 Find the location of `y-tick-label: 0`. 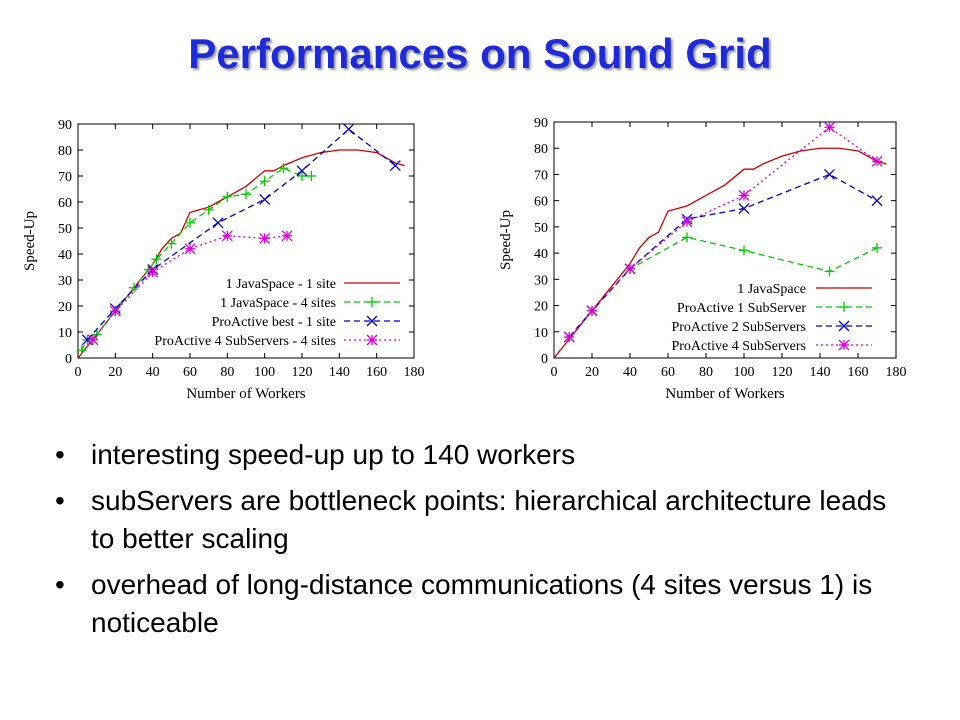

y-tick-label: 0 is located at coordinates (544, 359).